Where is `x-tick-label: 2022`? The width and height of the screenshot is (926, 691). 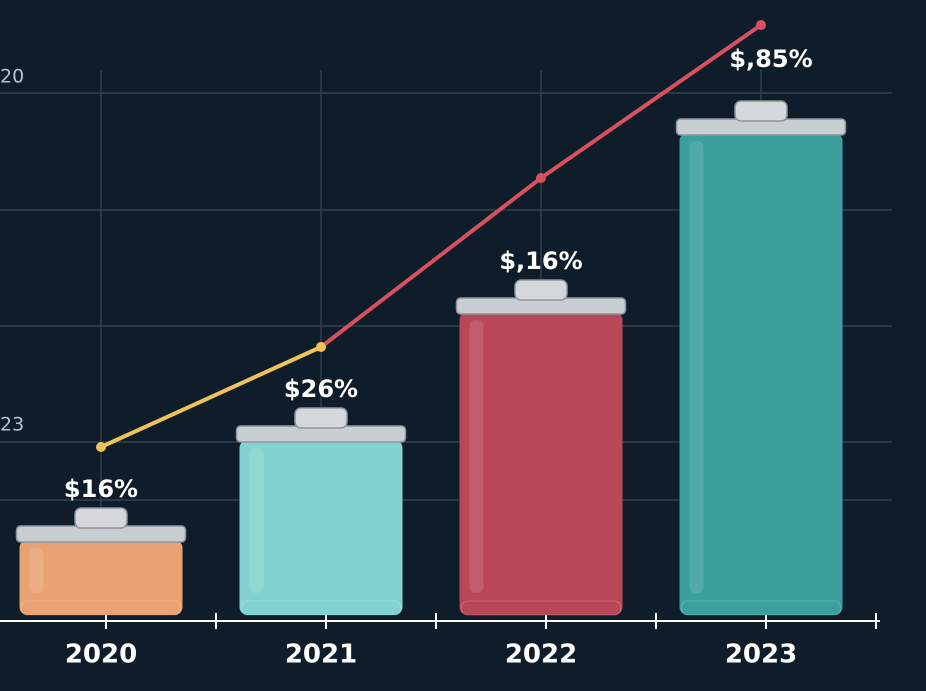 x-tick-label: 2022 is located at coordinates (541, 655).